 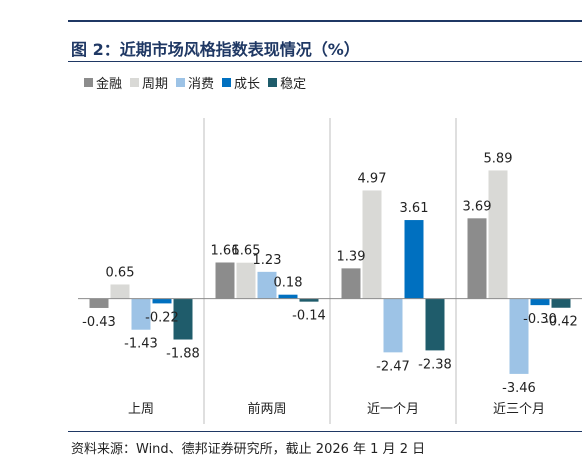 I want to click on data-label: -2.47, so click(x=393, y=366).